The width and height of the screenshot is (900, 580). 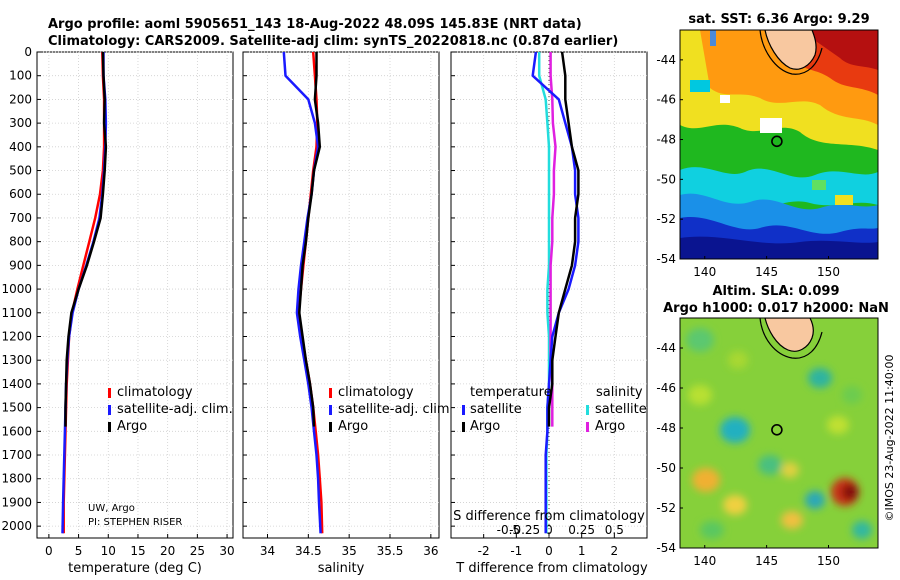 I want to click on s-tick-label: 0.25, so click(x=581, y=530).